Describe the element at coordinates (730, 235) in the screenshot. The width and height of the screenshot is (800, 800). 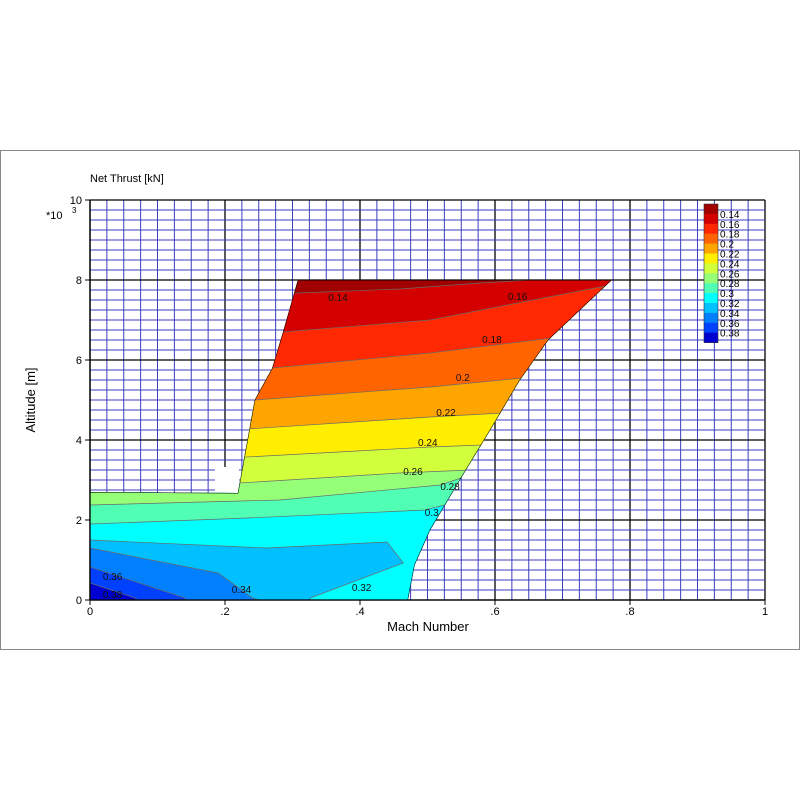
I see `legend-label: 0.18` at that location.